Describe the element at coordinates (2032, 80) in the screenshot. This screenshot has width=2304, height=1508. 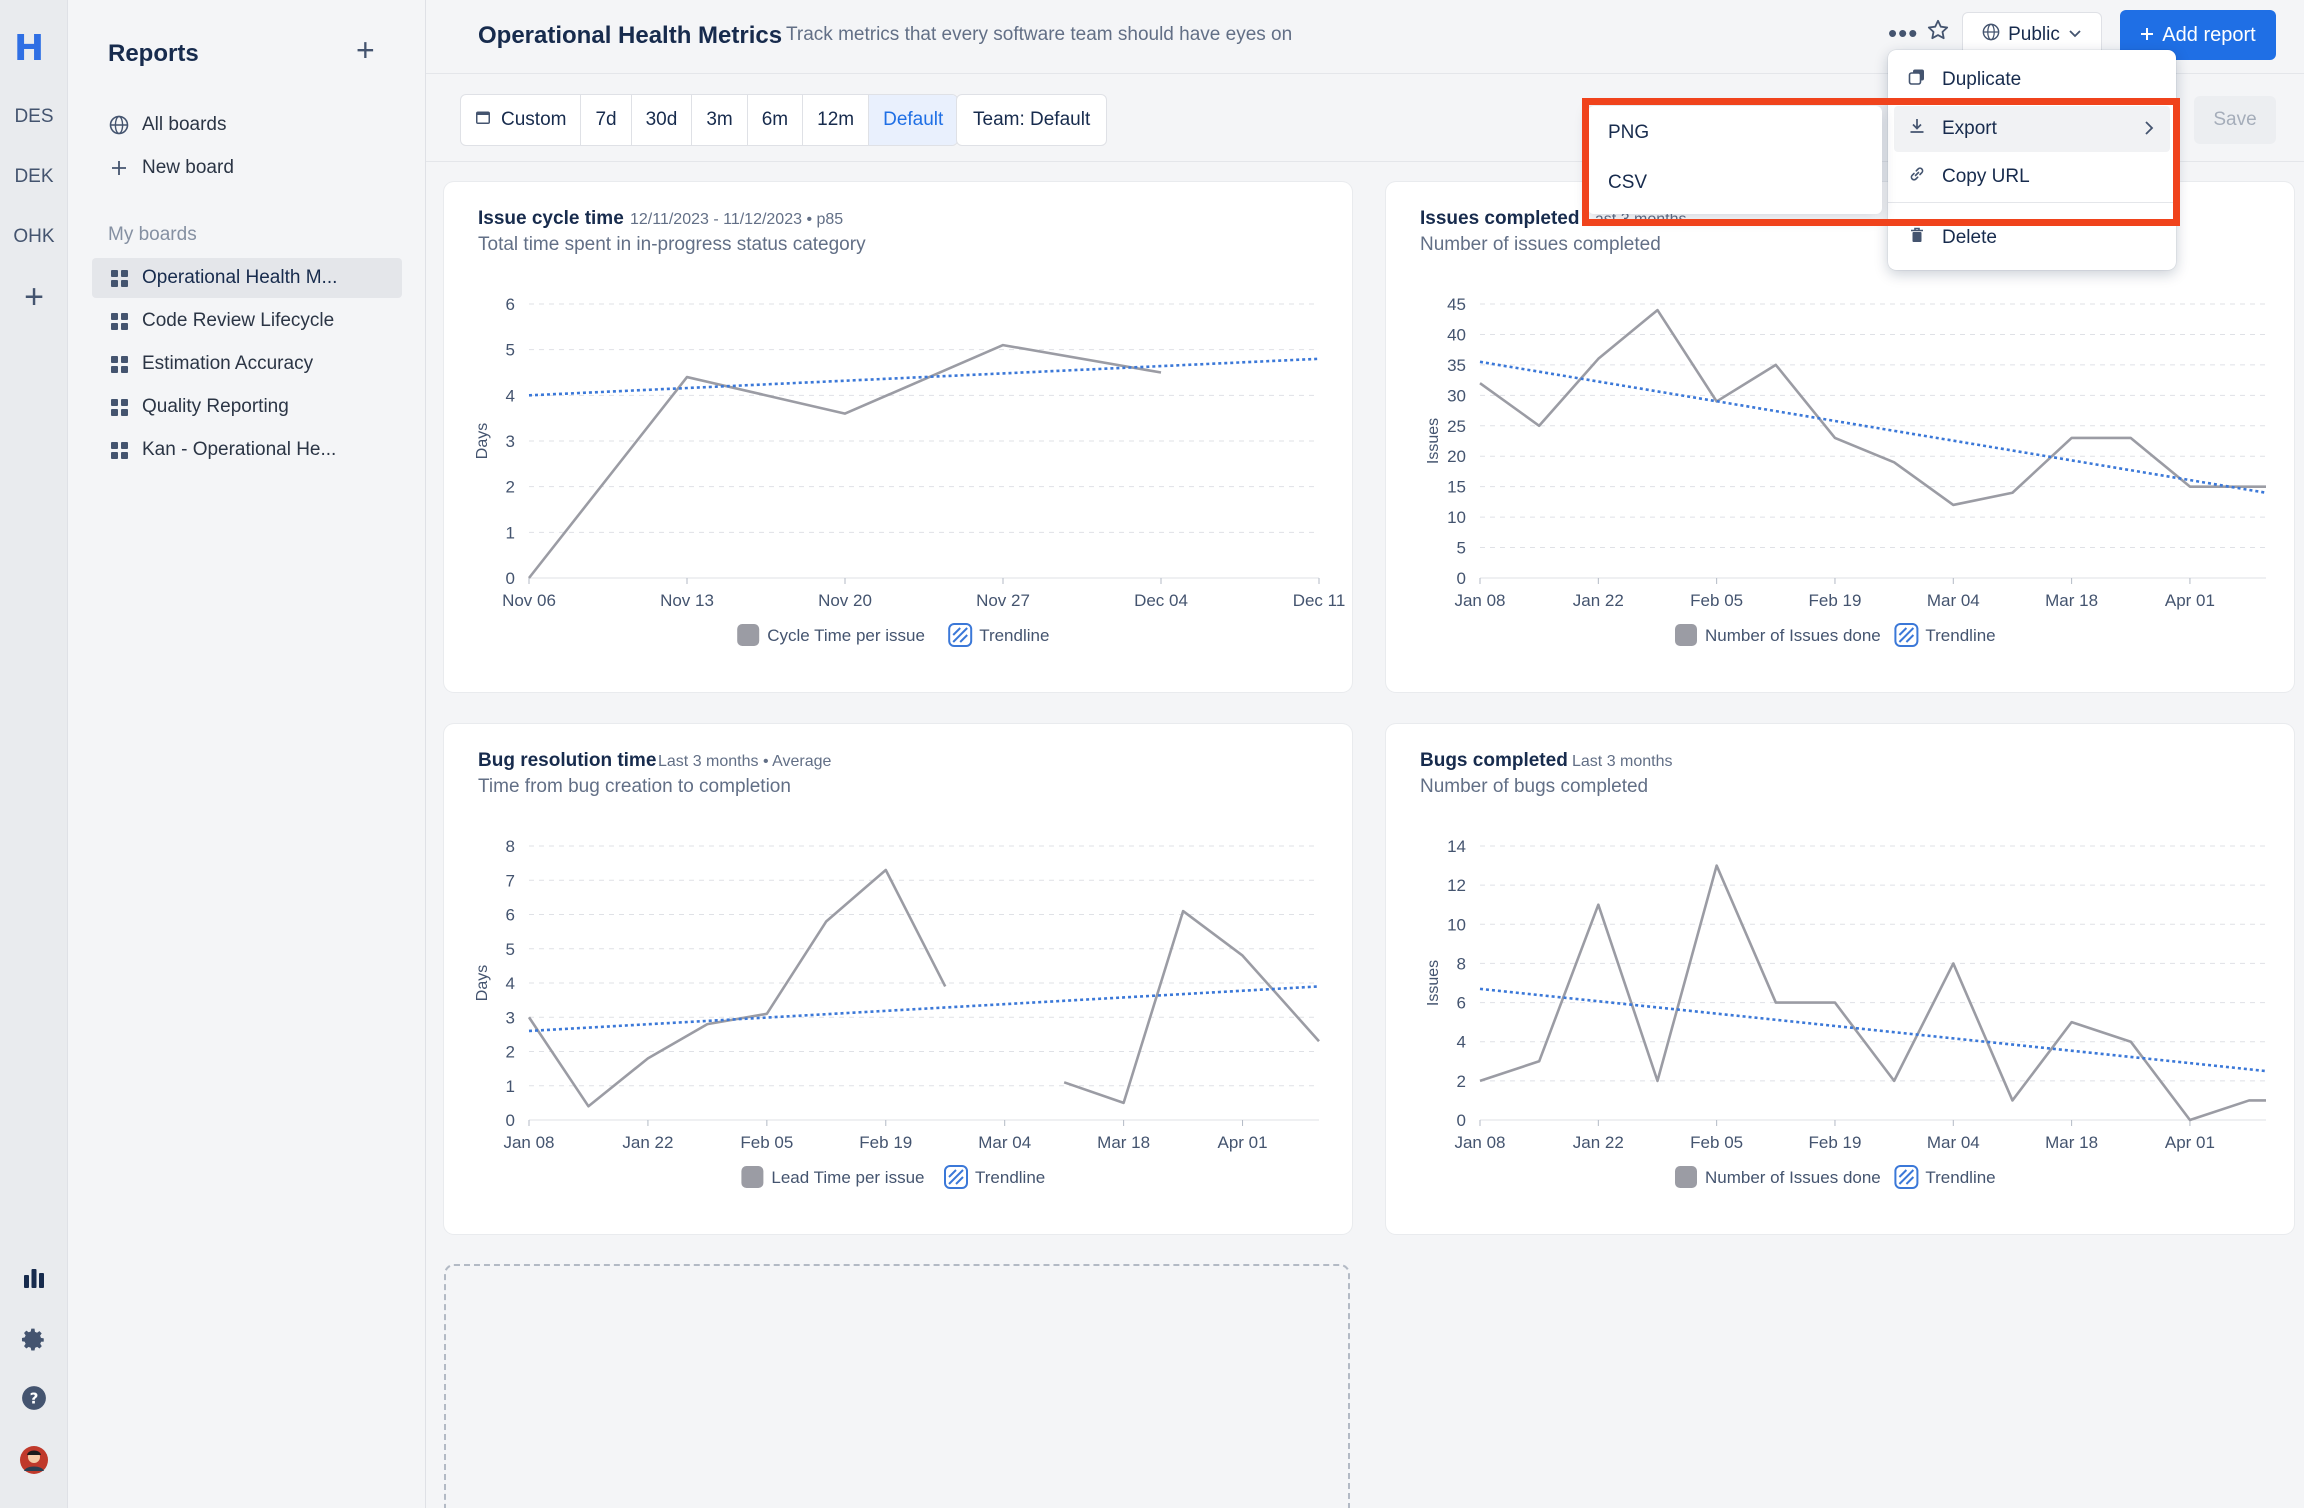
I see `menu-item-duplicate: Duplicate` at that location.